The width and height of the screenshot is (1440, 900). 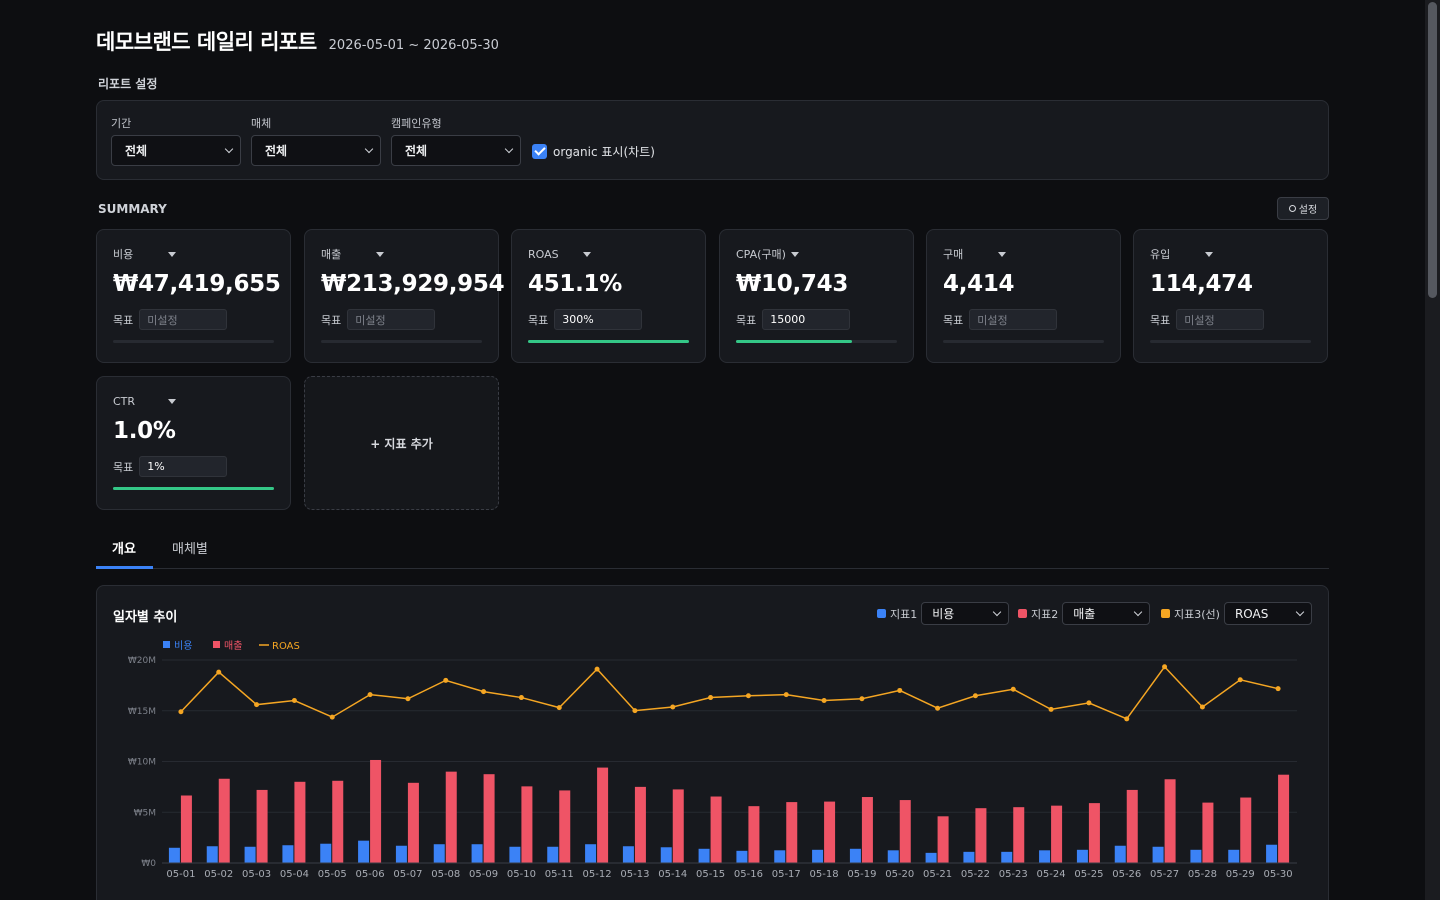 I want to click on kpi-label: 구매, so click(x=953, y=254).